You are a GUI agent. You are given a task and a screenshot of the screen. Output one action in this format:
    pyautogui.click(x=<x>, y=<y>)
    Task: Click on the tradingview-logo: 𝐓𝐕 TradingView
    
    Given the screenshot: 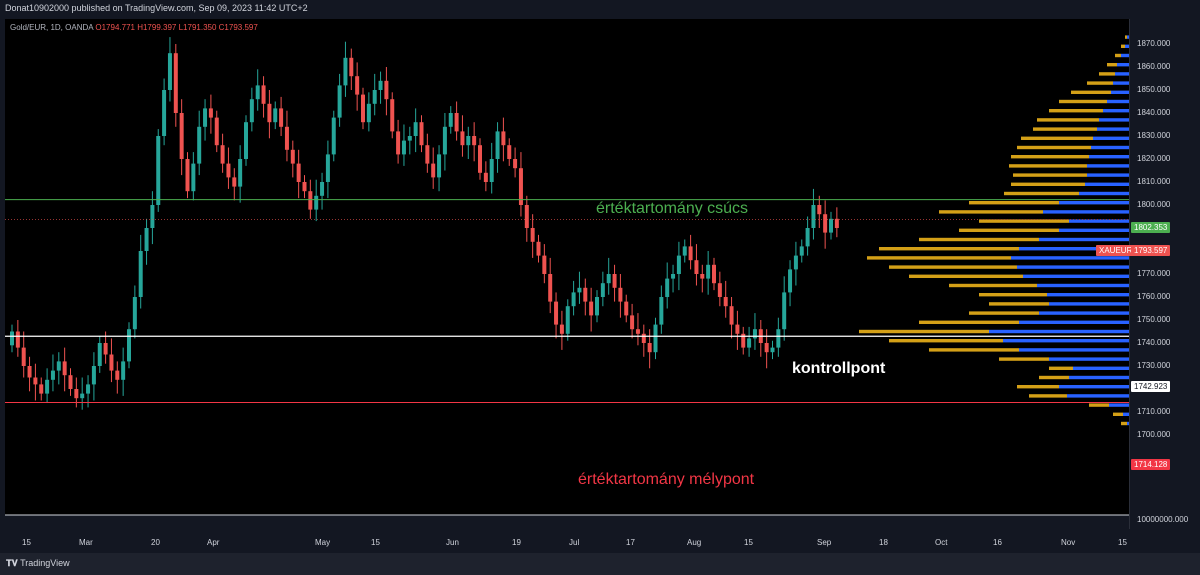 What is the action you would take?
    pyautogui.click(x=38, y=563)
    